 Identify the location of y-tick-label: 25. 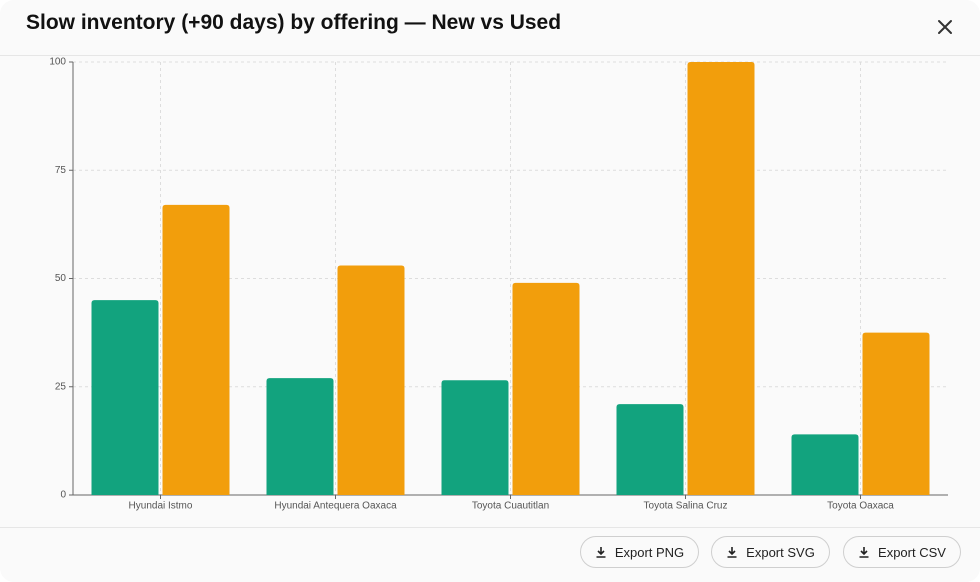
(61, 386).